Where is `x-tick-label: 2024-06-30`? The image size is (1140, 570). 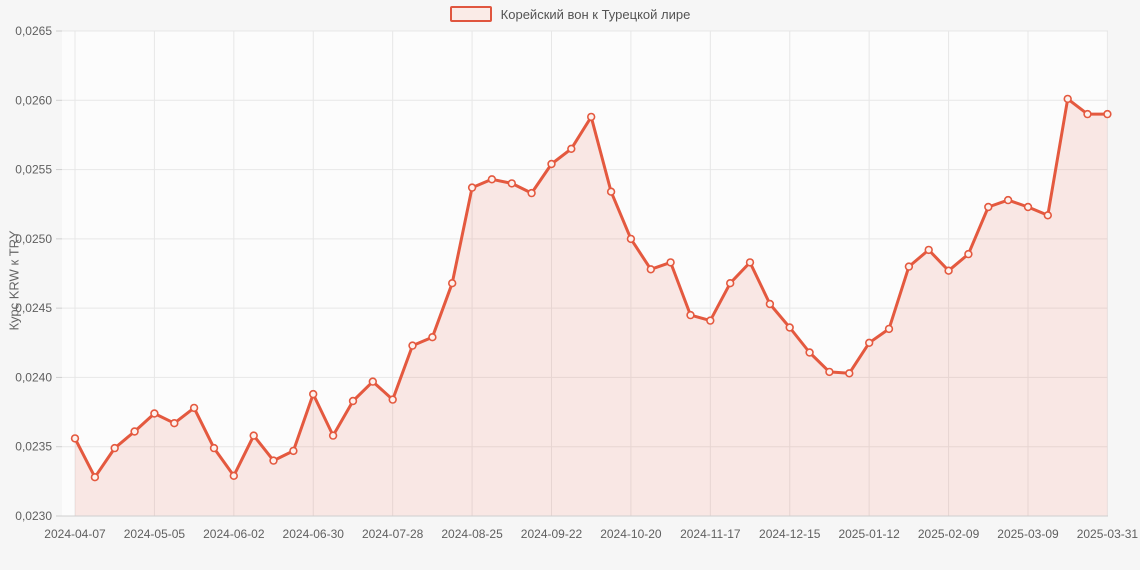
x-tick-label: 2024-06-30 is located at coordinates (314, 534).